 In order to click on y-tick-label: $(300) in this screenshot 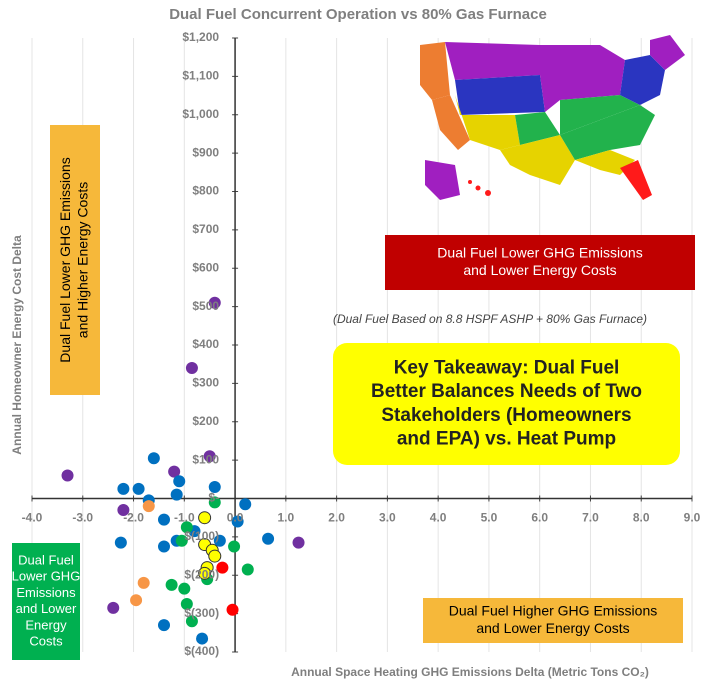, I will do `click(201, 613)`.